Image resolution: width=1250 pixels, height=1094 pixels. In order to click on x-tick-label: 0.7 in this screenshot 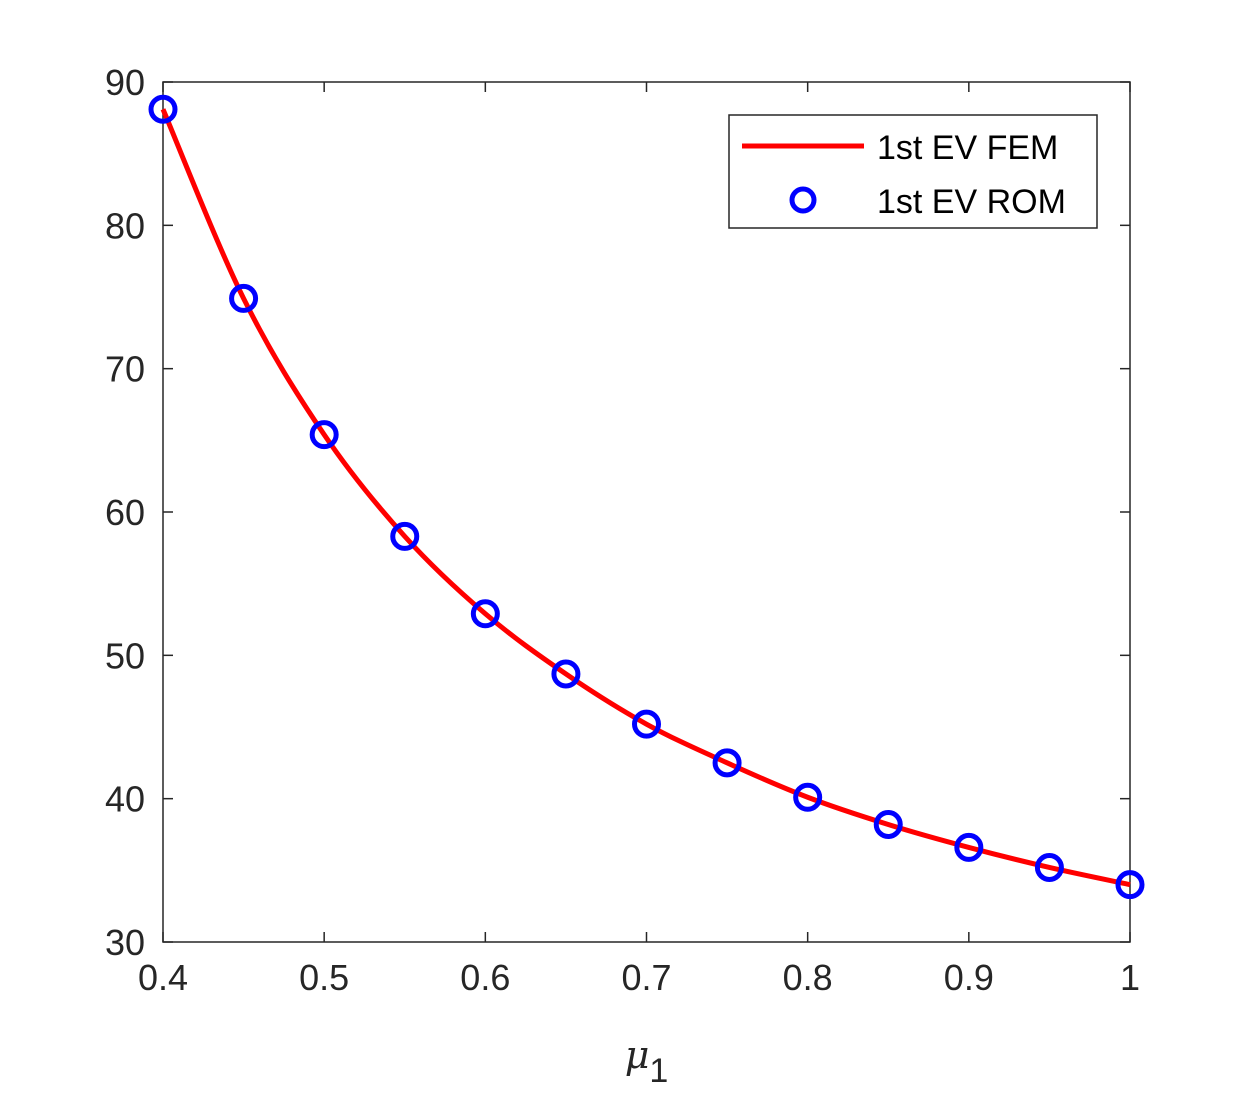, I will do `click(646, 977)`.